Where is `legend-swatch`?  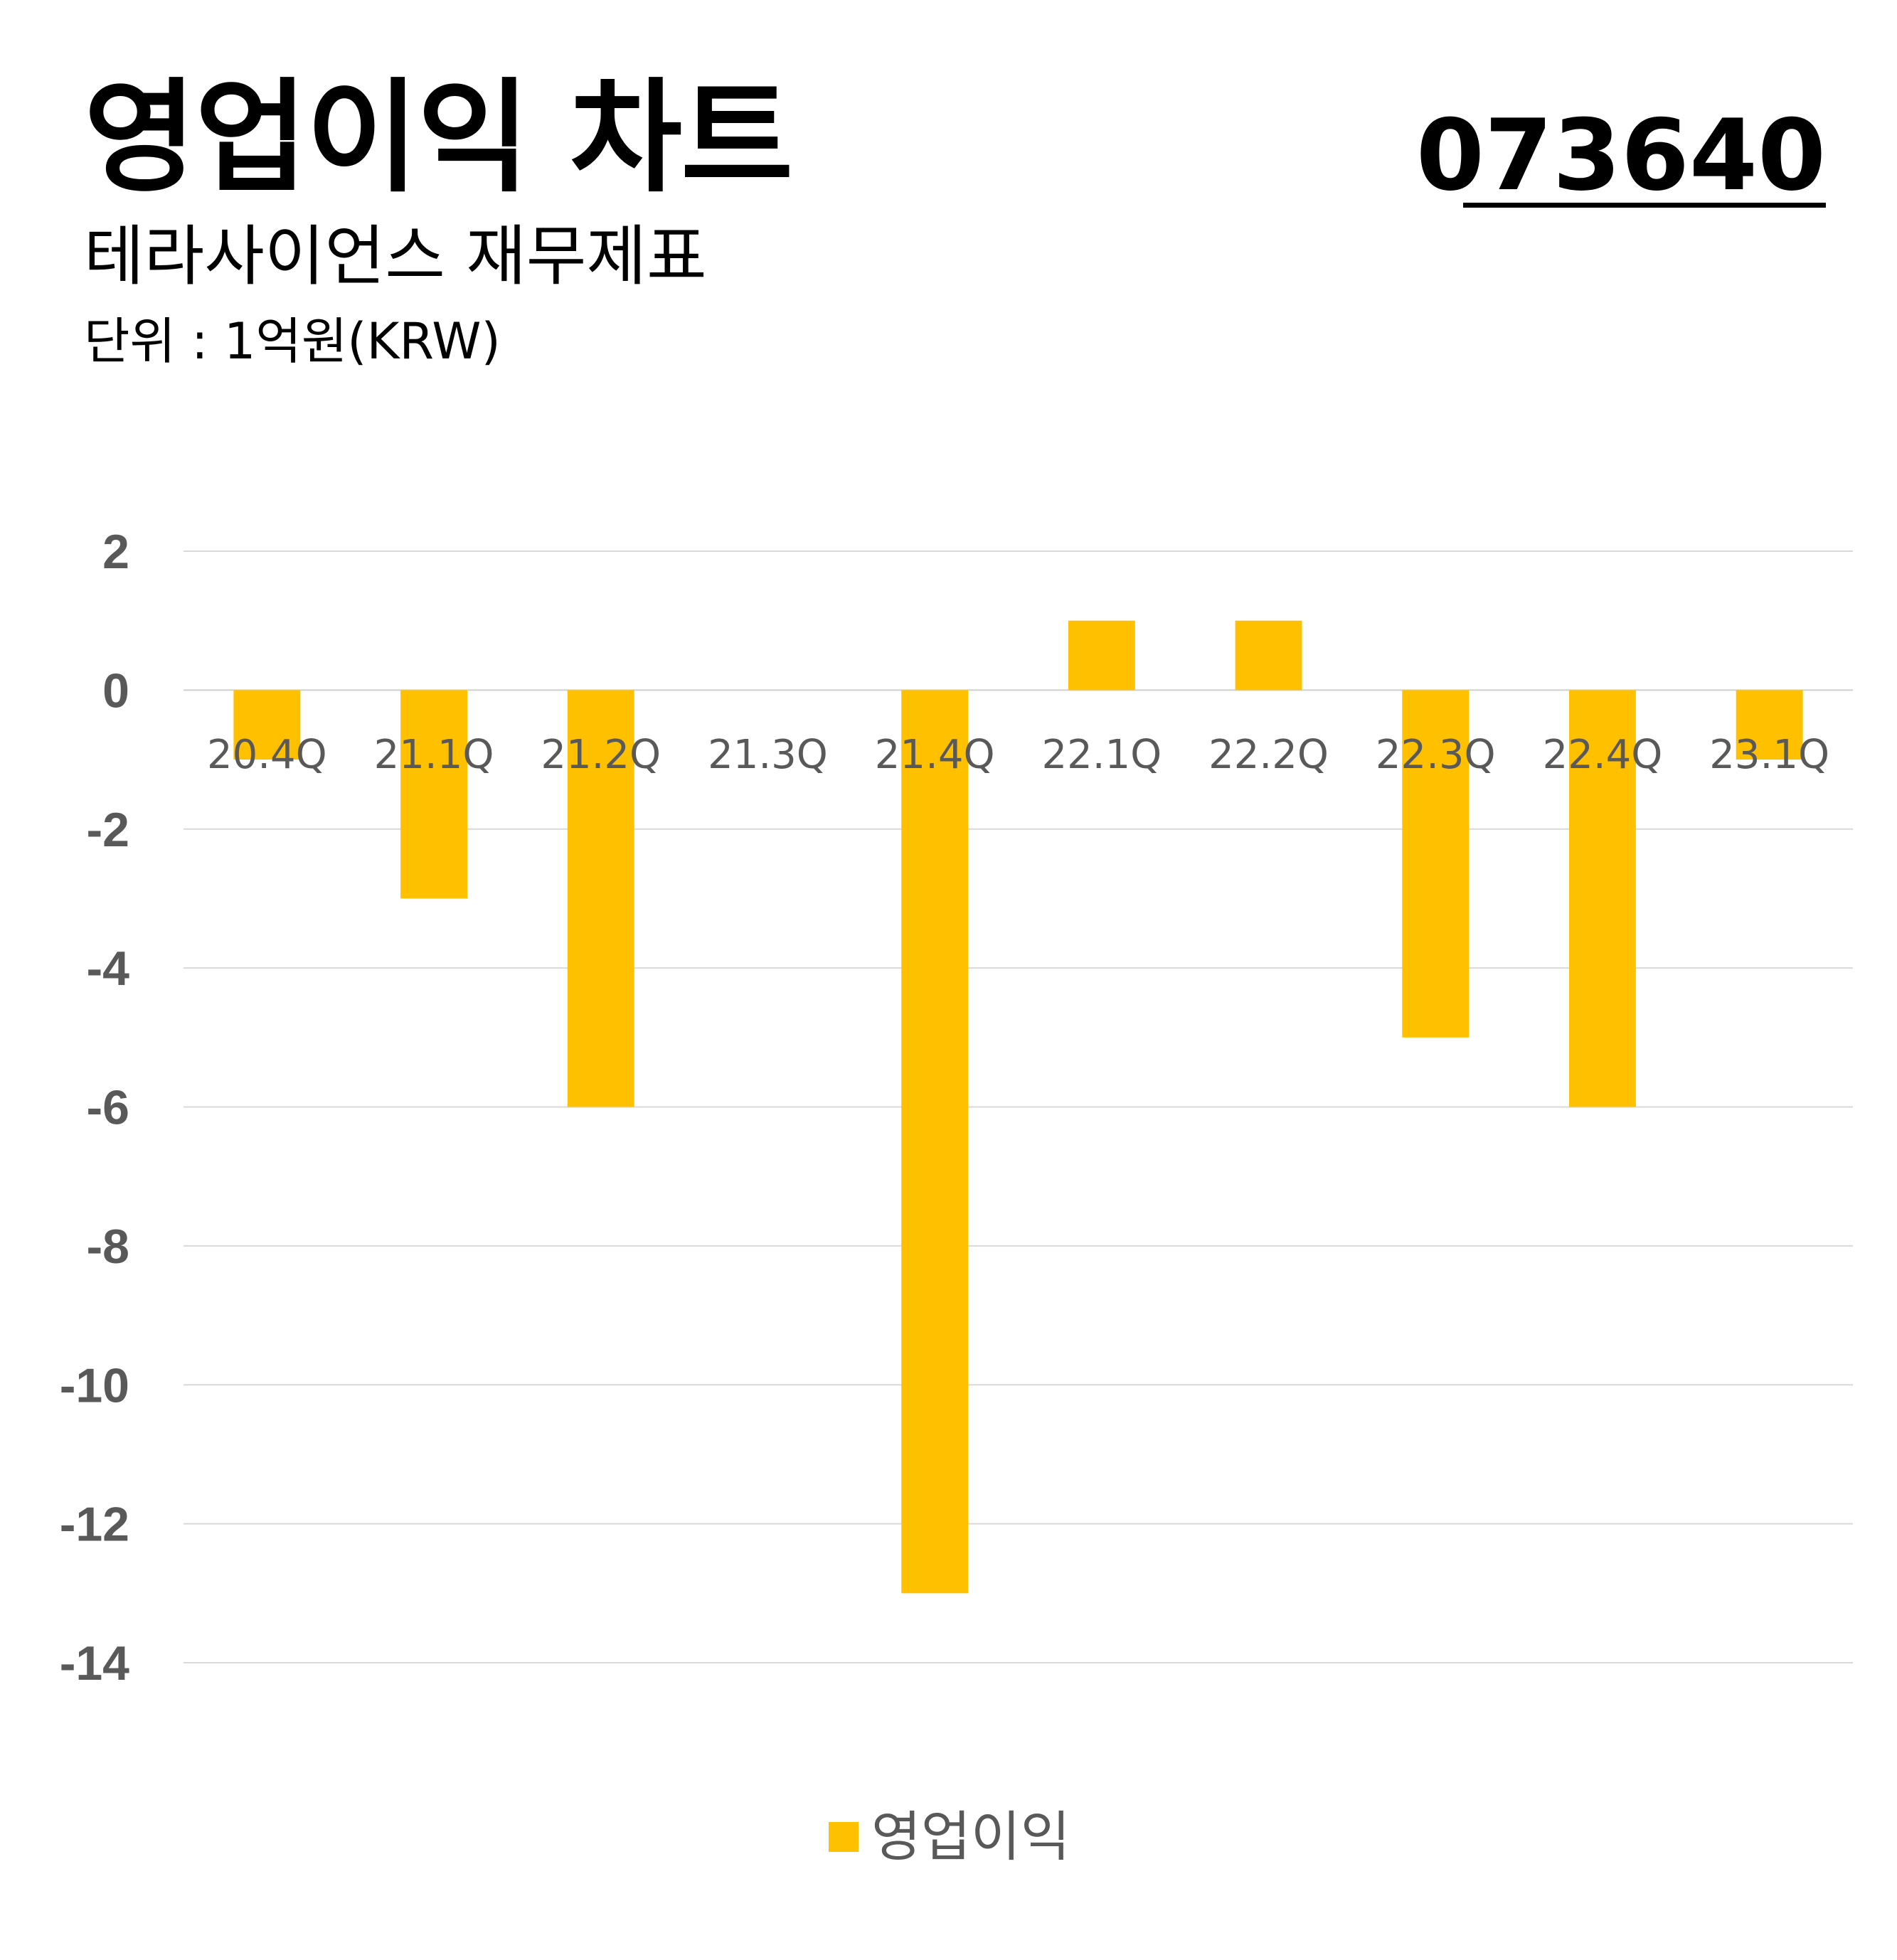 legend-swatch is located at coordinates (844, 1837).